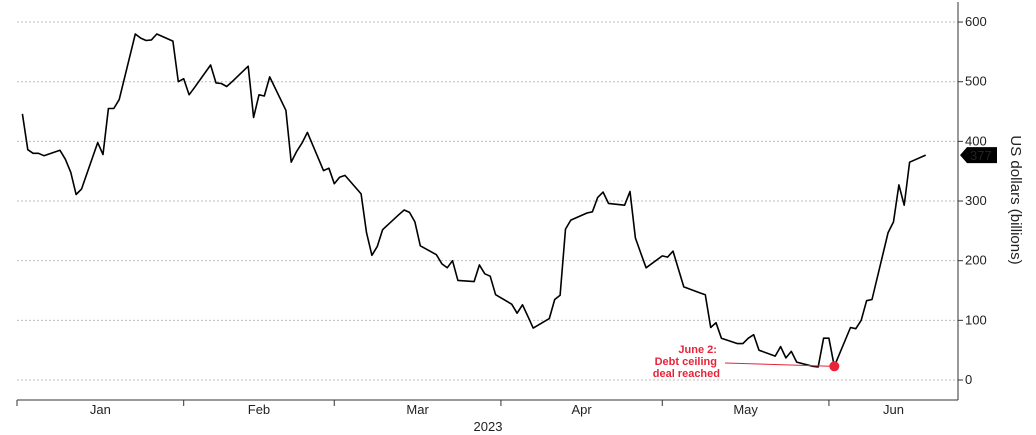  I want to click on y-tick-label-500: 500, so click(976, 81).